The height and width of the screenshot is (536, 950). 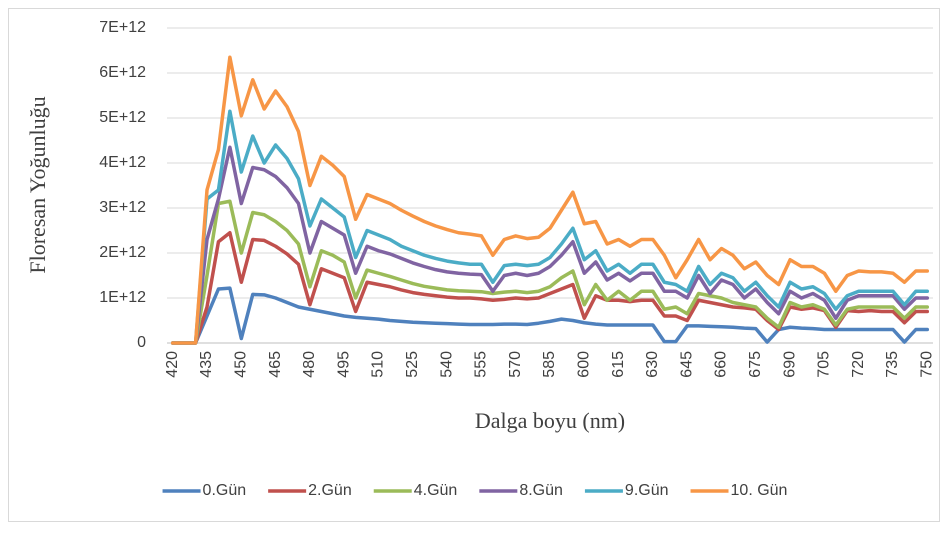 What do you see at coordinates (122, 297) in the screenshot?
I see `y-tick-label: 1E+12` at bounding box center [122, 297].